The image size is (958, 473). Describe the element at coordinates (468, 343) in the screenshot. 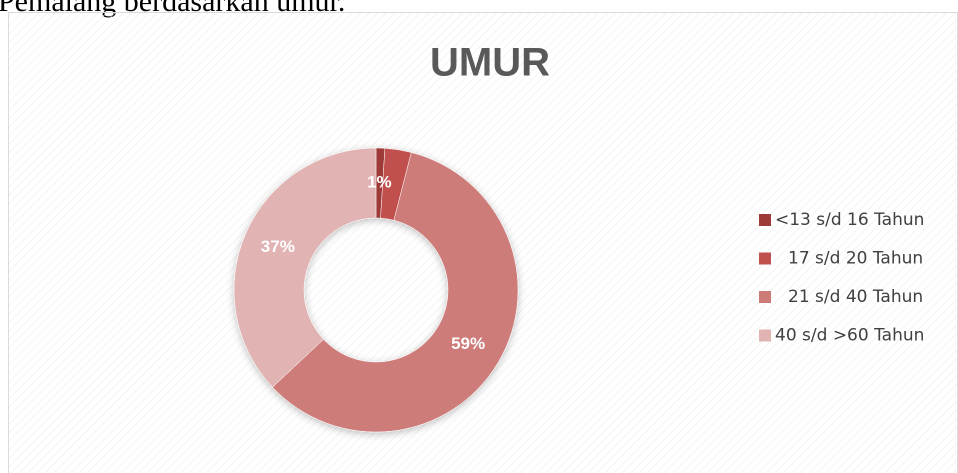

I see `data-label: 59%` at that location.